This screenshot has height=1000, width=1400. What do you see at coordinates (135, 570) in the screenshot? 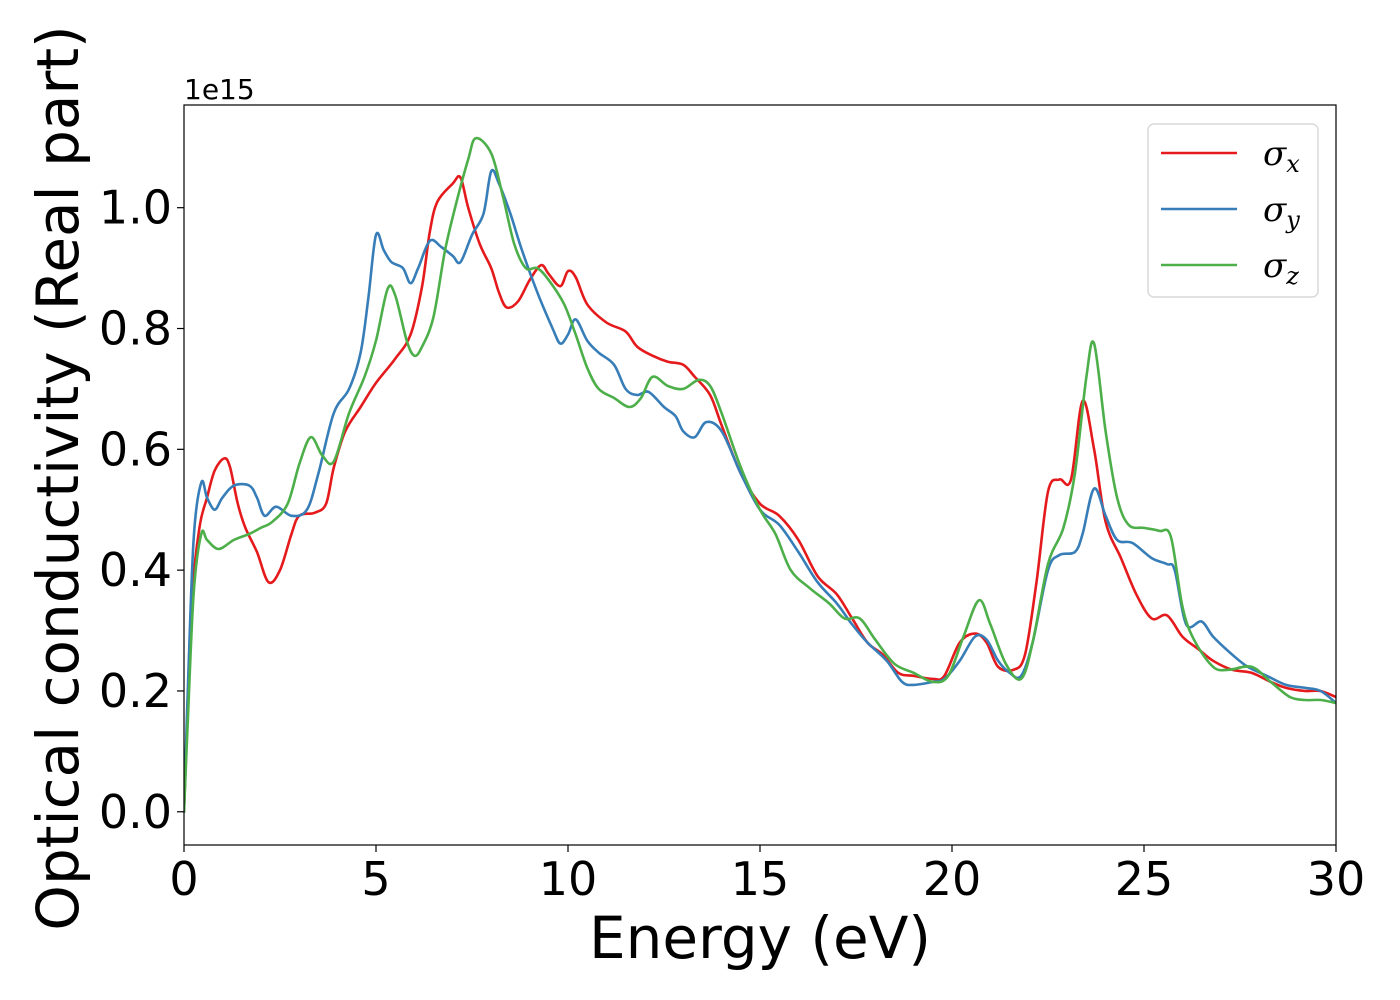
I see `y-tick-label: 0.4` at bounding box center [135, 570].